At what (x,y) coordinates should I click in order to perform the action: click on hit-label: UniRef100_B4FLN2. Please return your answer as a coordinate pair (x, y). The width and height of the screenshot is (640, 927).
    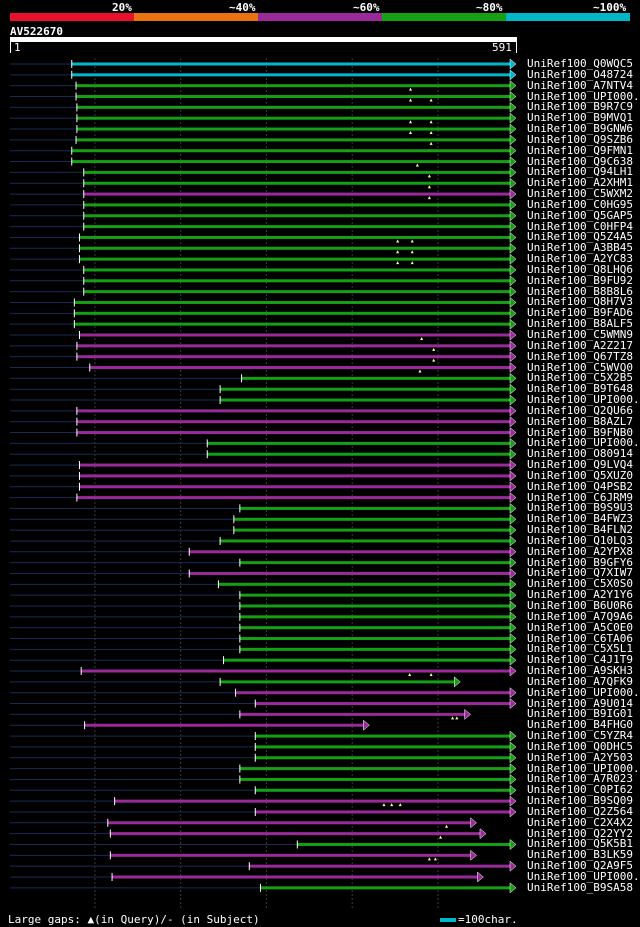
    Looking at the image, I should click on (580, 530).